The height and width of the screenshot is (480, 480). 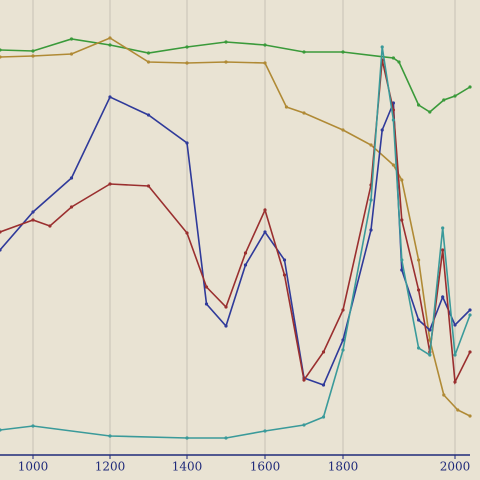 I want to click on x-tick-label: 1200, so click(x=110, y=467).